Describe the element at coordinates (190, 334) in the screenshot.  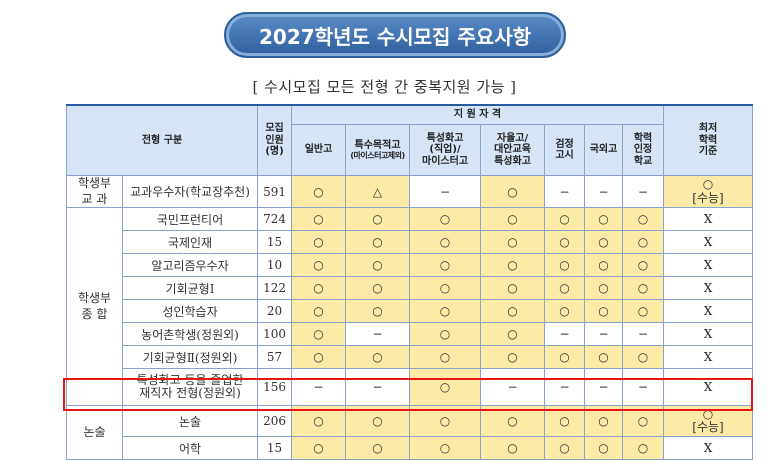
I see `row-name: 농어촌학생(정원외)` at that location.